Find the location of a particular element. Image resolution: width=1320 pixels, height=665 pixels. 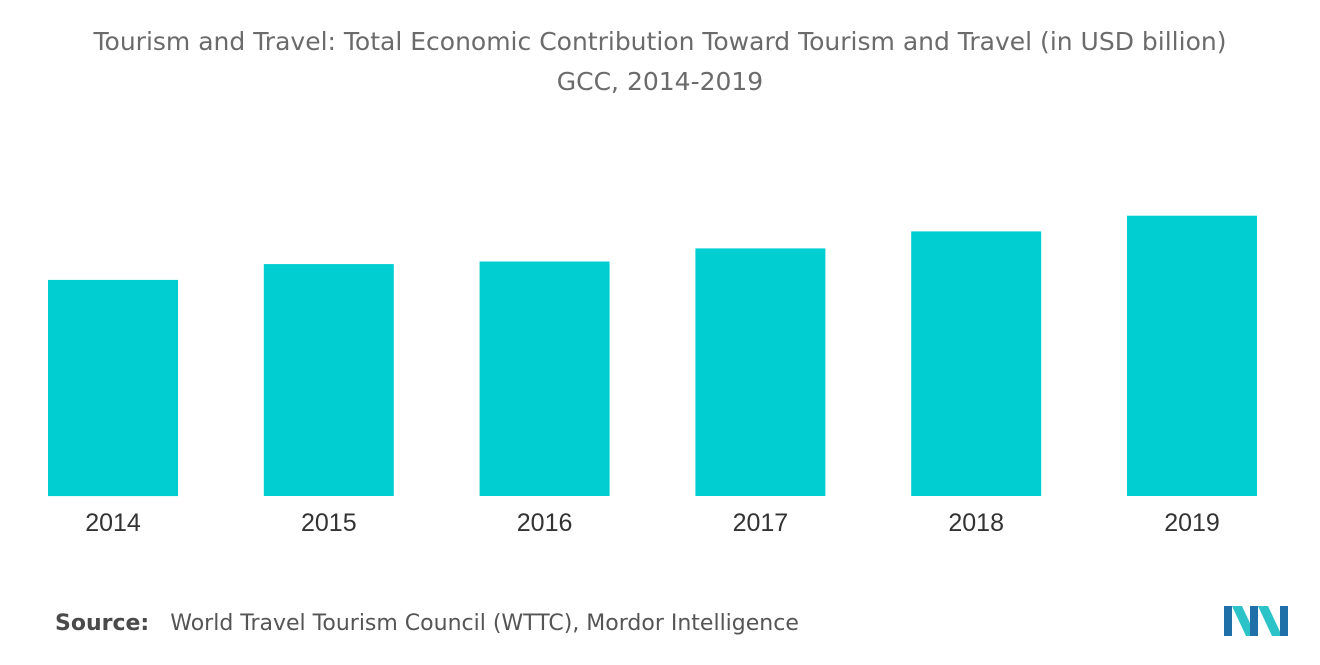

bar-2019 is located at coordinates (1192, 355).